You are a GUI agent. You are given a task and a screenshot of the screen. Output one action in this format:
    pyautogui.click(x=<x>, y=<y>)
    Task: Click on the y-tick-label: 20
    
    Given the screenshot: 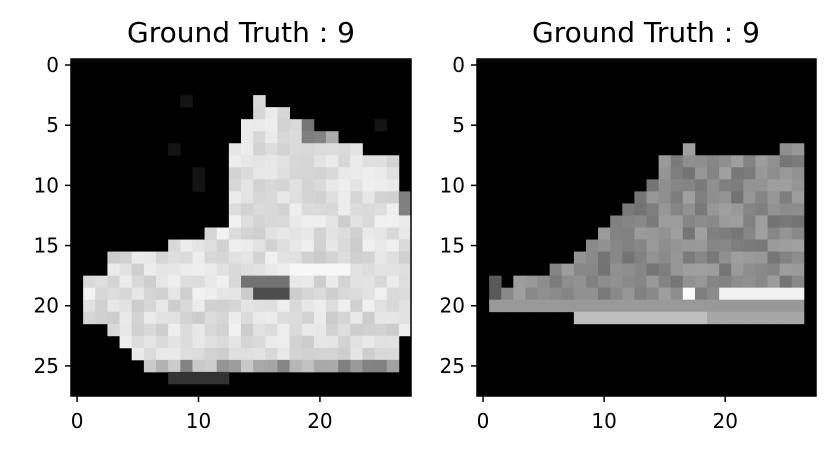 What is the action you would take?
    pyautogui.click(x=46, y=306)
    